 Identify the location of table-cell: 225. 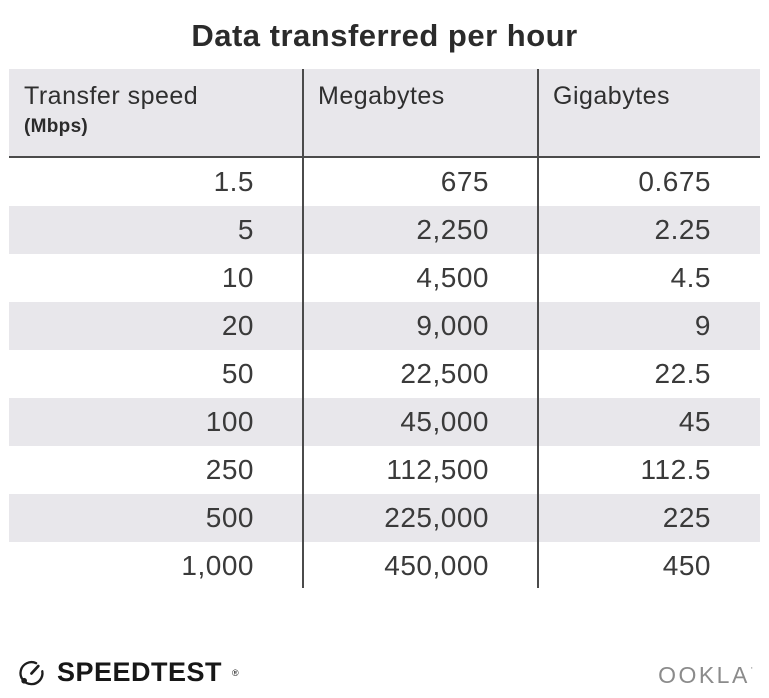
(686, 517).